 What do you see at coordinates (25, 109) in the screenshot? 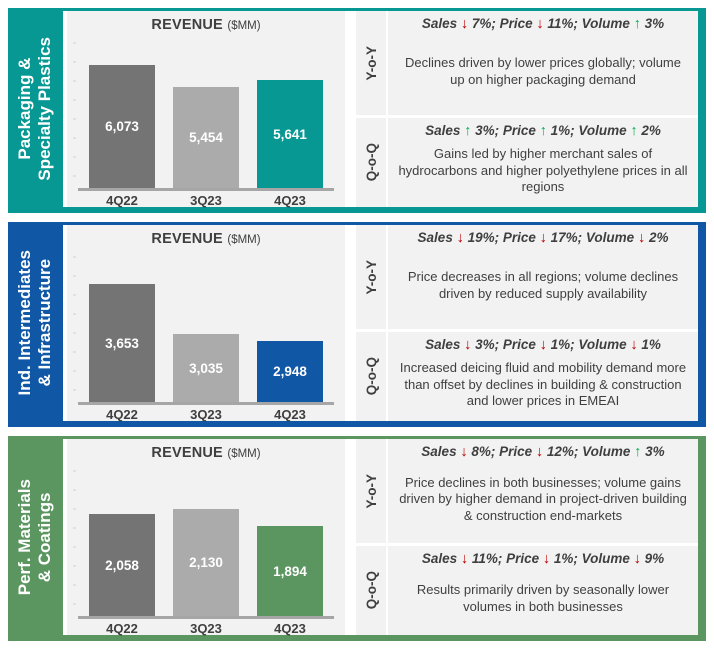
I see `segment-title-line1: Packaging &` at bounding box center [25, 109].